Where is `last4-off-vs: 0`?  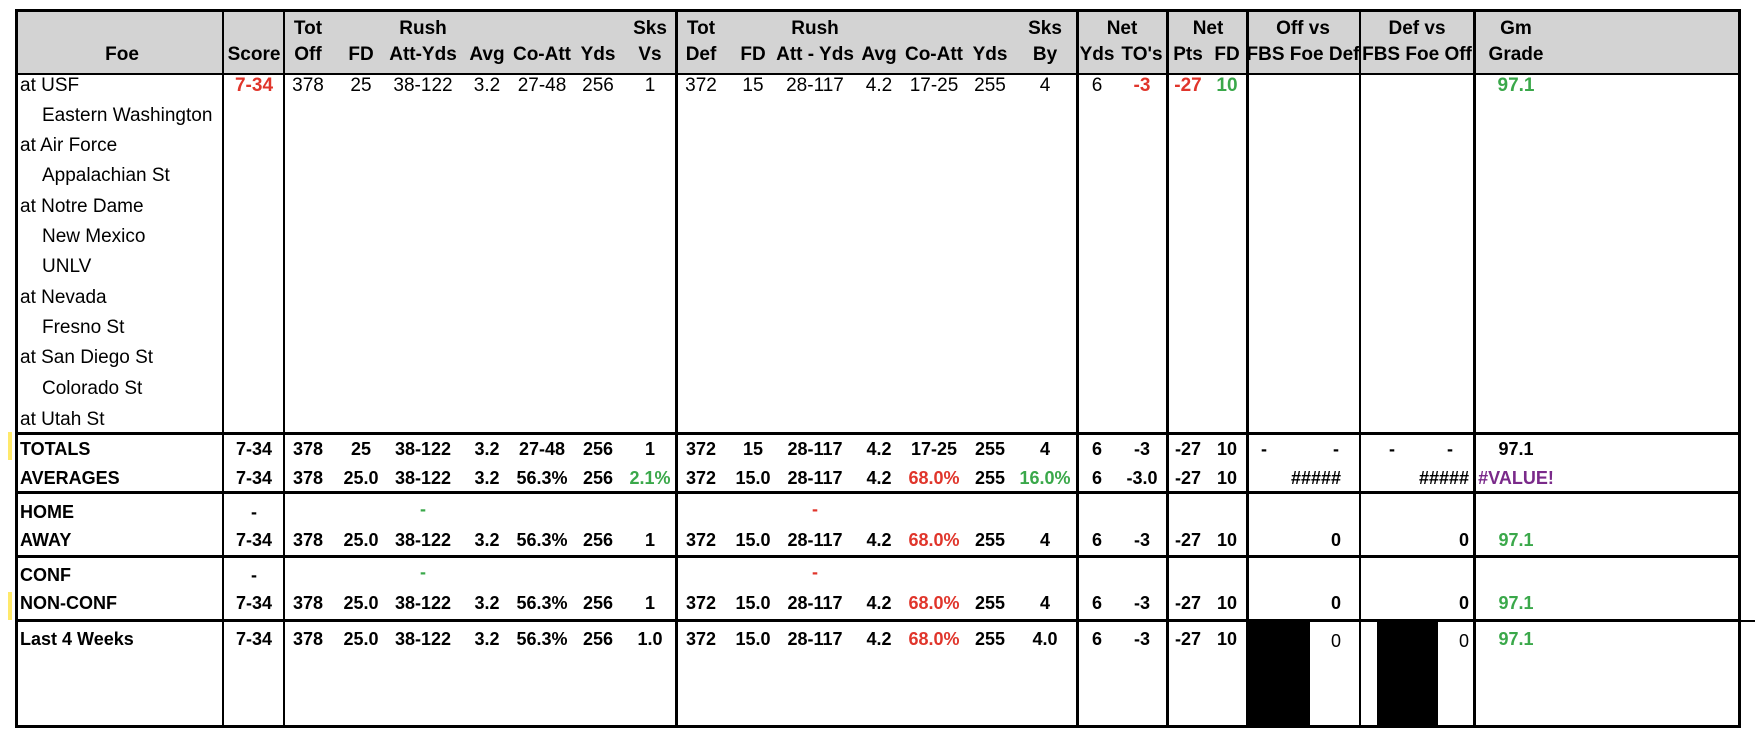
last4-off-vs: 0 is located at coordinates (1336, 641).